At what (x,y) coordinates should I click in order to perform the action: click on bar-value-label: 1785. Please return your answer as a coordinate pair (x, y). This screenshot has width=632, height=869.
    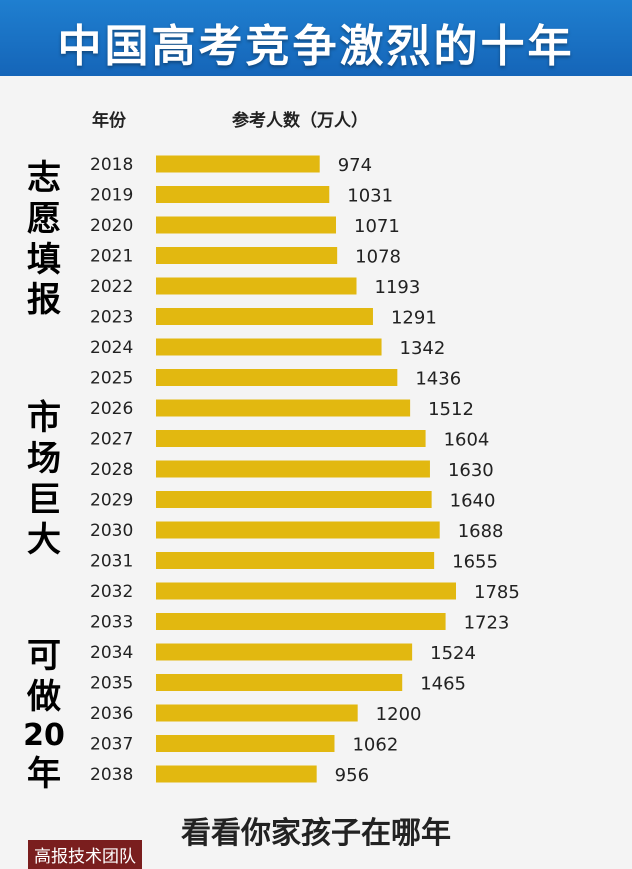
    Looking at the image, I should click on (497, 592).